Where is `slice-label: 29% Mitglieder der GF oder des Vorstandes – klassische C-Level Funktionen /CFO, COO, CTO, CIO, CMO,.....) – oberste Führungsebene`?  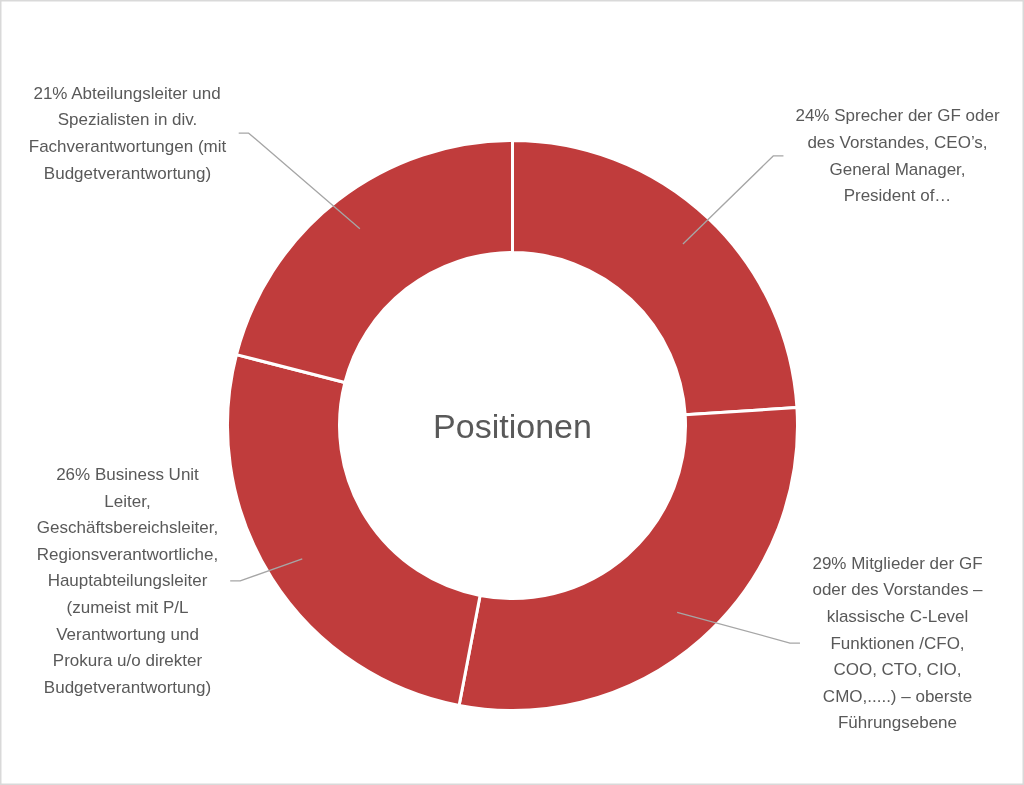
slice-label: 29% Mitglieder der GF oder des Vorstandes – klassische C-Level Funktionen /CFO, COO, CTO, CIO, CMO,.....) – oberste Führungsebene is located at coordinates (898, 643).